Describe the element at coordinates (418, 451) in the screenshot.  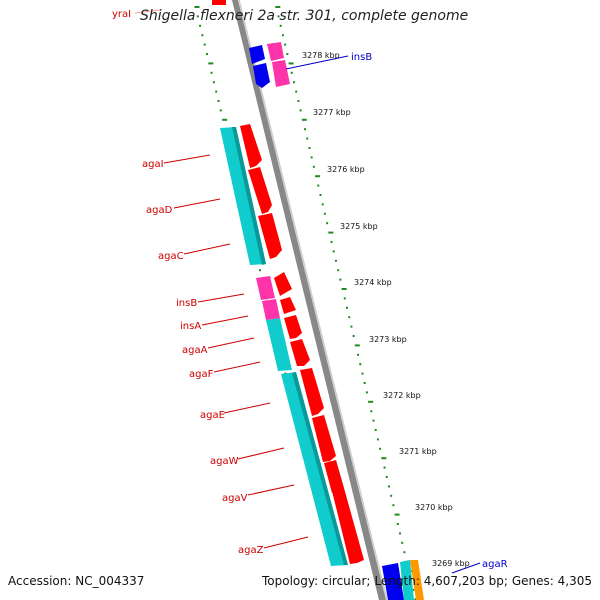
I see `kbp-label: 3271 kbp` at that location.